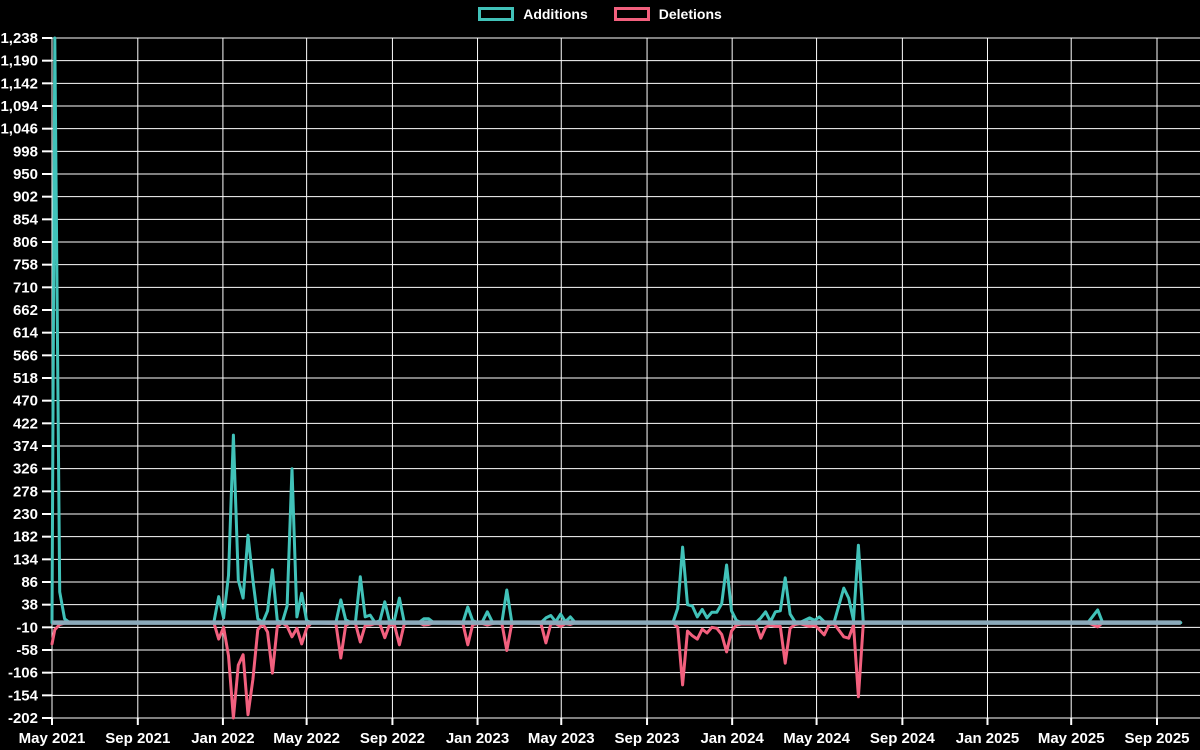 This screenshot has width=1200, height=750. Describe the element at coordinates (816, 738) in the screenshot. I see `svg-text: May 2024` at that location.